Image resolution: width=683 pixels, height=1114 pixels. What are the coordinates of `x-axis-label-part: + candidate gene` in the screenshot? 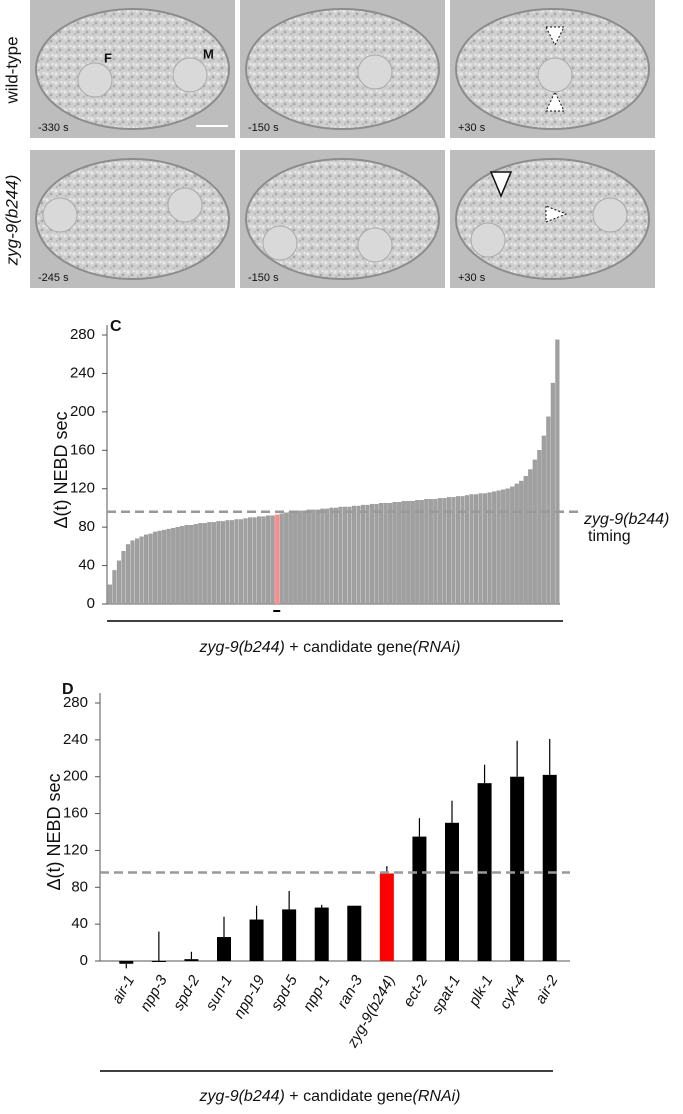 It's located at (349, 647).